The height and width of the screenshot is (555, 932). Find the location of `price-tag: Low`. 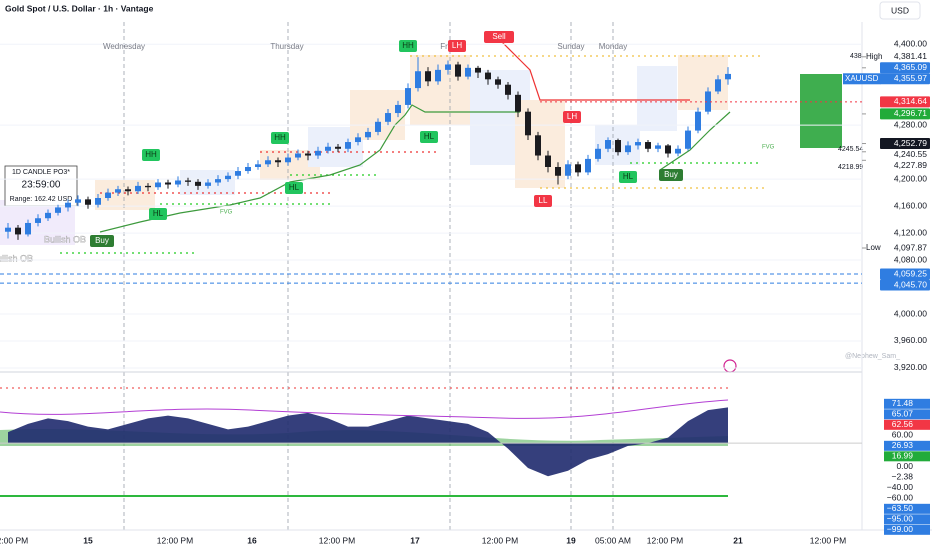

price-tag: Low is located at coordinates (873, 247).